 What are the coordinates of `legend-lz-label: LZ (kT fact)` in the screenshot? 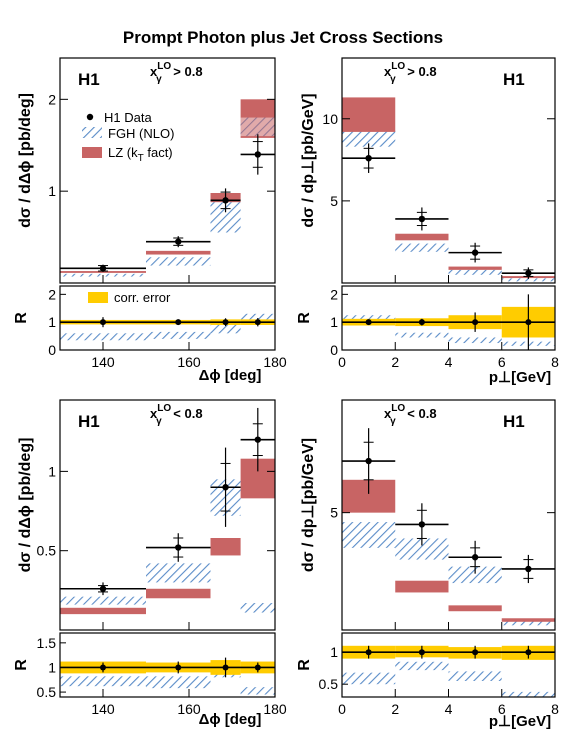 It's located at (140, 154).